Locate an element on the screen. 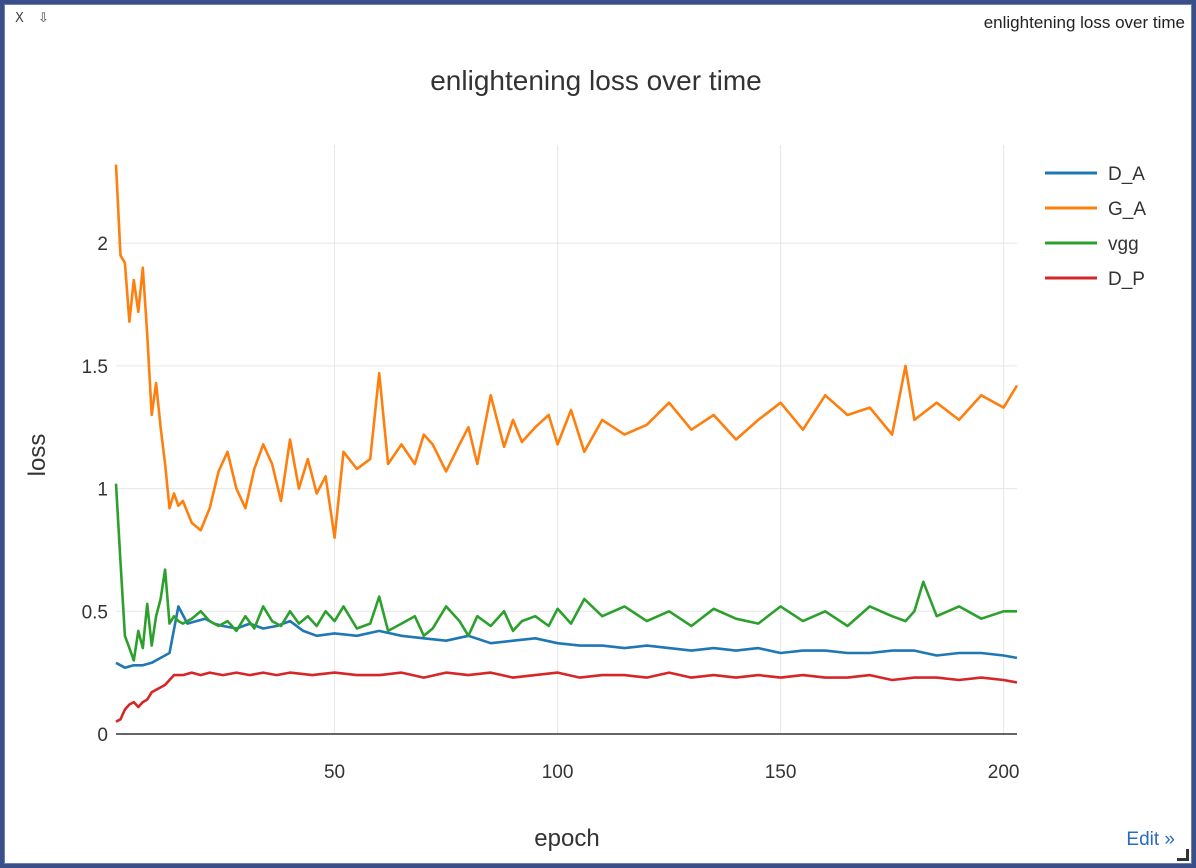  series-line-d-a is located at coordinates (566, 637).